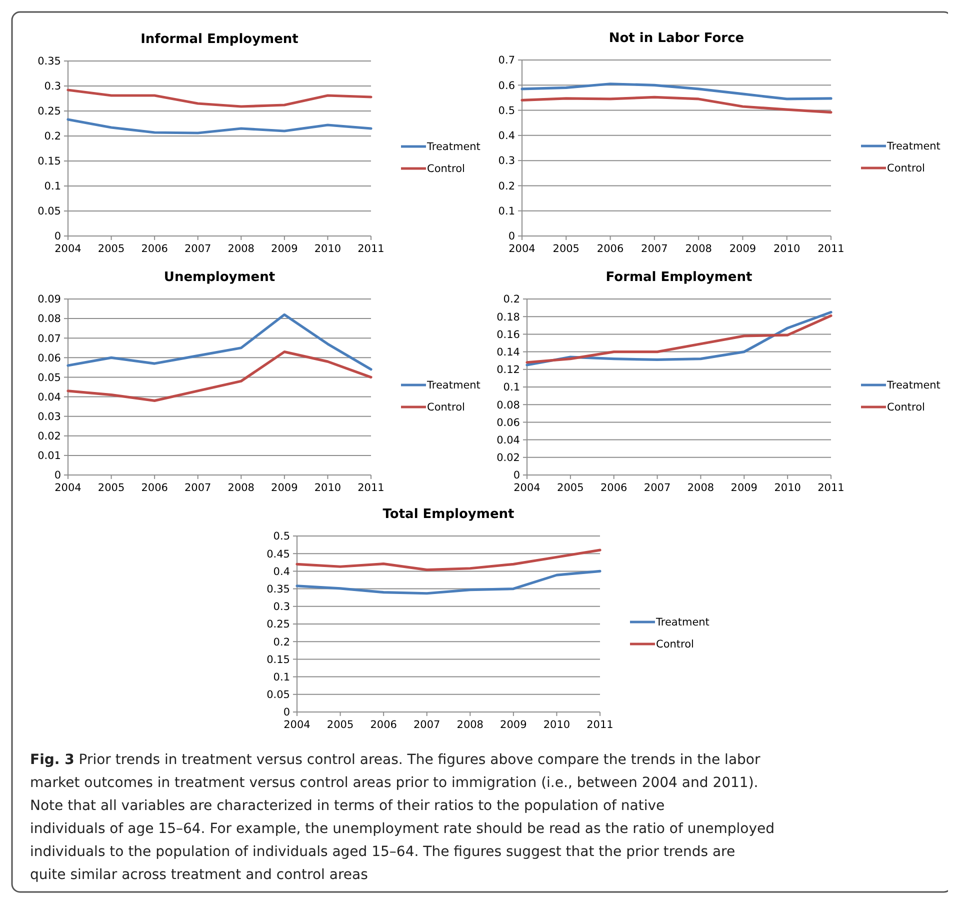  What do you see at coordinates (508, 317) in the screenshot?
I see `y-tick-label: 0.18` at bounding box center [508, 317].